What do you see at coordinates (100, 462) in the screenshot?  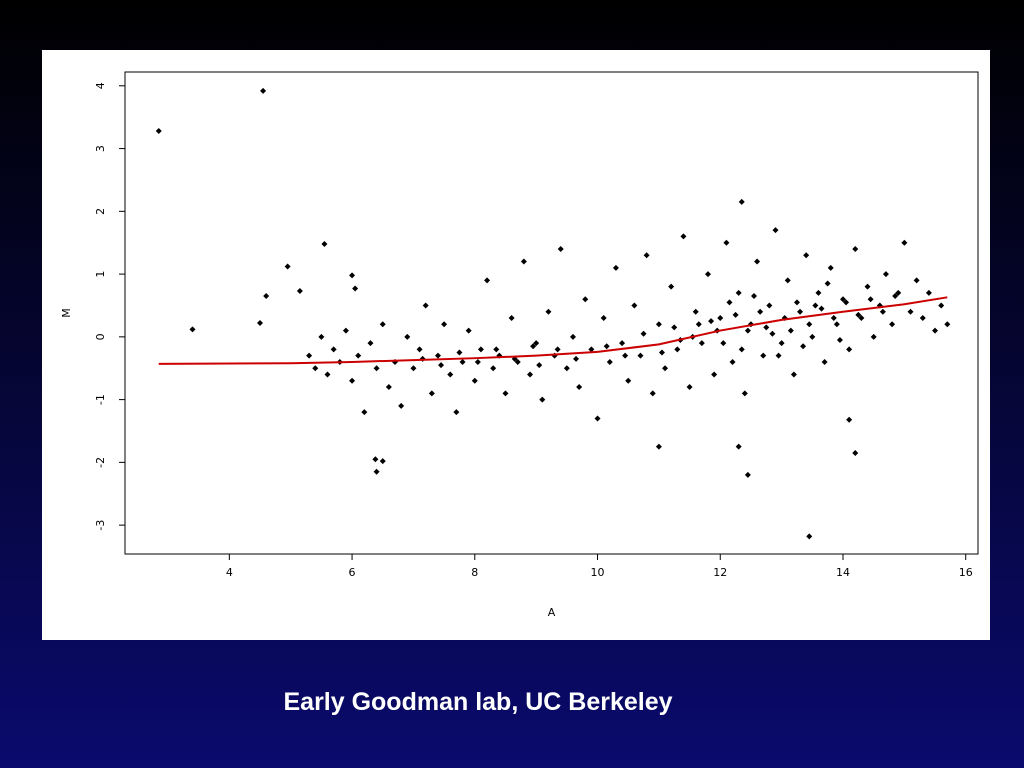 I see `y-tick-label: -2` at bounding box center [100, 462].